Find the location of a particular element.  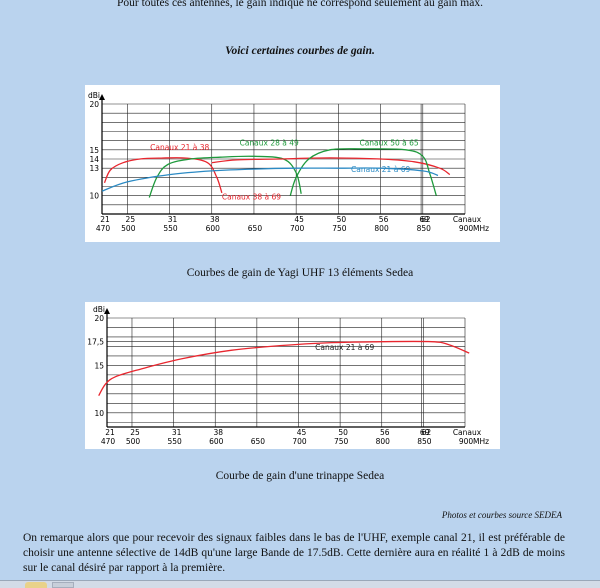

chart1-xtick-mhz-700: 700 is located at coordinates (297, 228).